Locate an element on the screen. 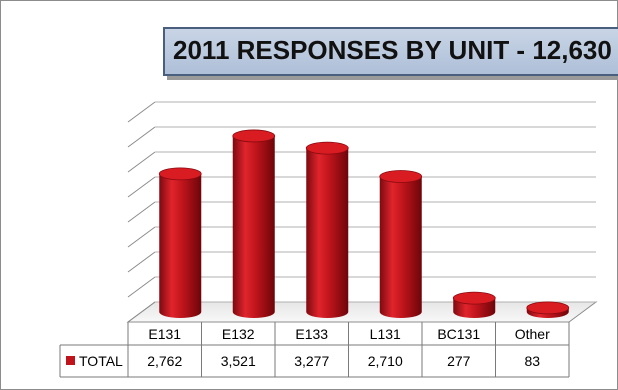 Image resolution: width=618 pixels, height=390 pixels. category-label: E133 is located at coordinates (311, 334).